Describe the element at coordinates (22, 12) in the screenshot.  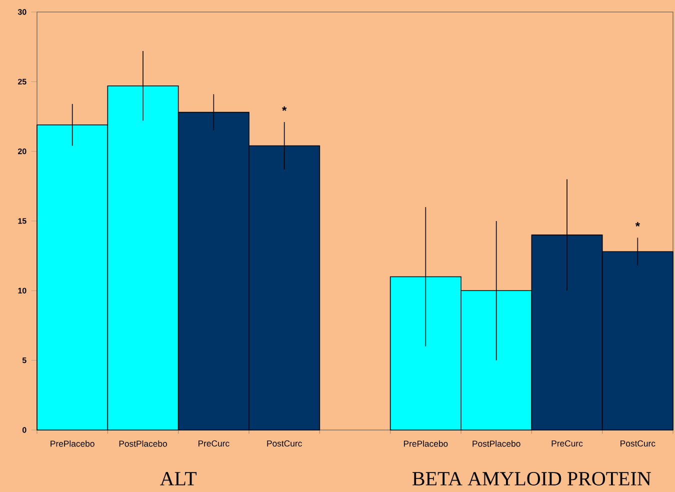
I see `y-tick-label: 30` at that location.